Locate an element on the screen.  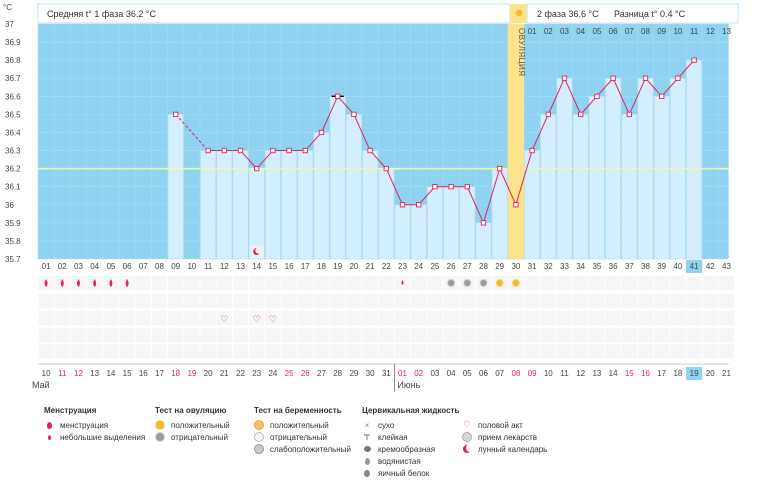
y-tick-label: 36.4 is located at coordinates (13, 132).